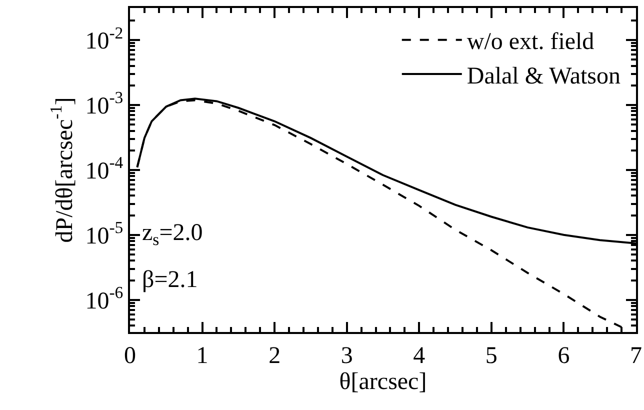 The width and height of the screenshot is (644, 410). Describe the element at coordinates (383, 381) in the screenshot. I see `x-axis-title: θ[arcsec]` at that location.